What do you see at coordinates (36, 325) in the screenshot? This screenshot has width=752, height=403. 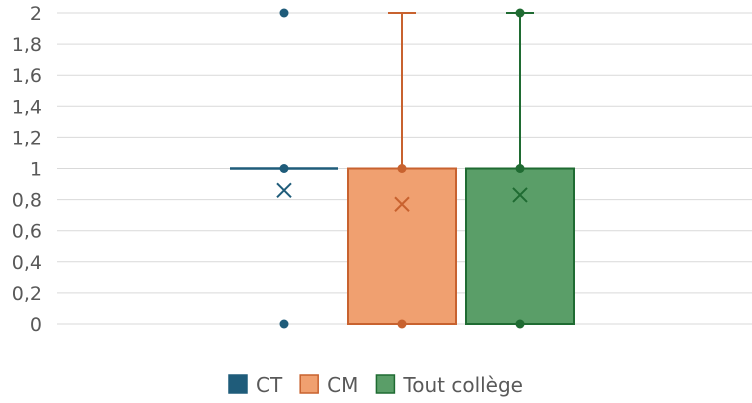 I see `y-tick-label: 0` at bounding box center [36, 325].